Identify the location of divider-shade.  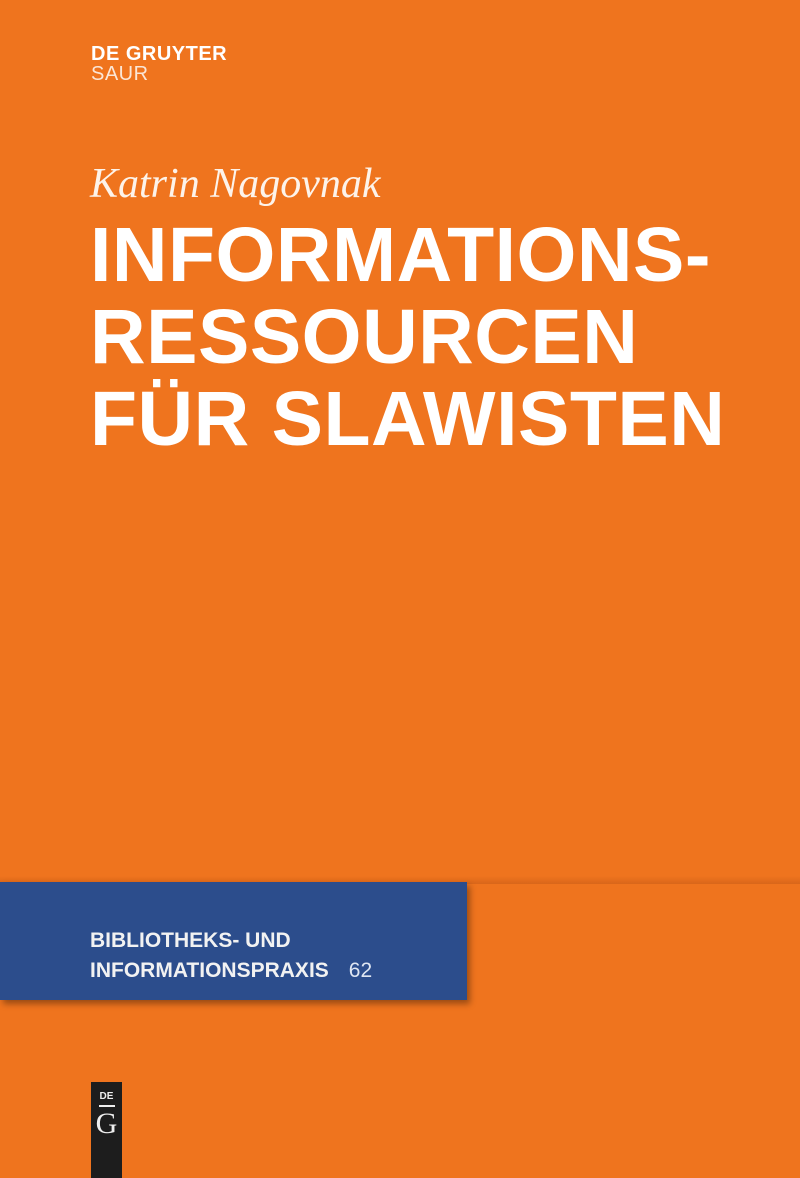
(400, 880).